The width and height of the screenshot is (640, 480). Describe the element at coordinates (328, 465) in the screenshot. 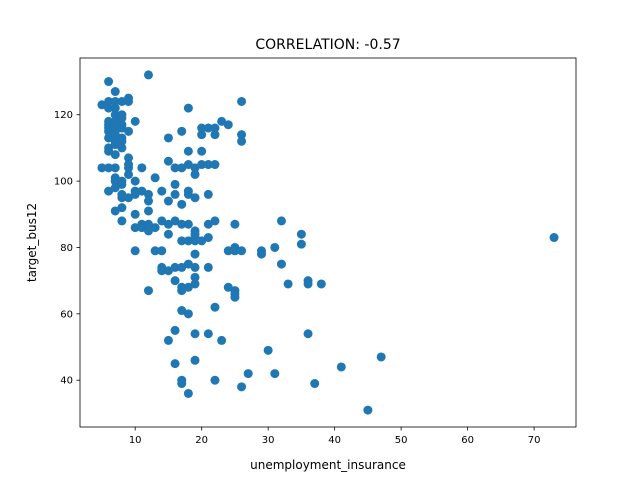

I see `x-axis-label: unemployment_insurance` at that location.